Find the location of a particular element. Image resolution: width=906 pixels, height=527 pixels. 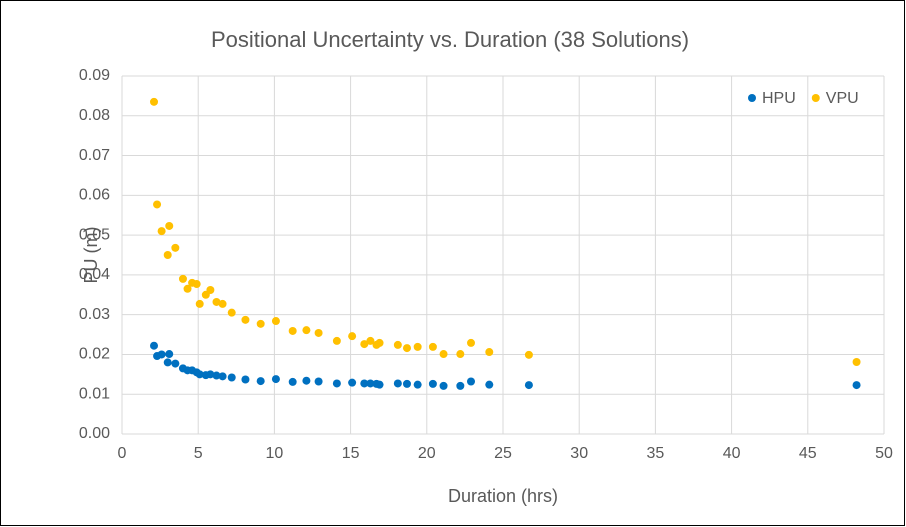

x-tick-label: 15 is located at coordinates (351, 453).